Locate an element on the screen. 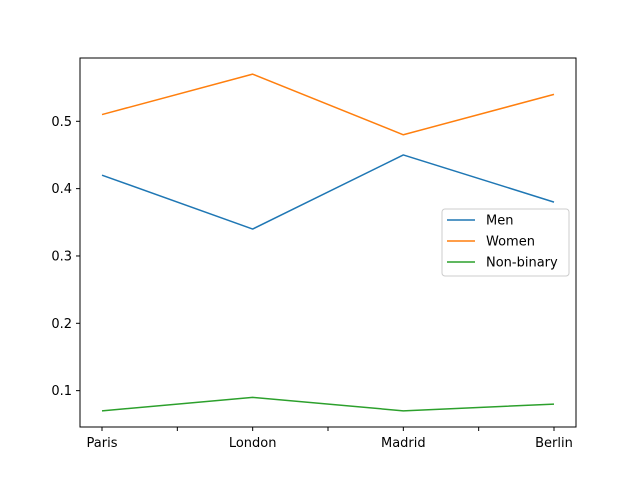 The height and width of the screenshot is (484, 640). x-tick-label: Madrid is located at coordinates (403, 443).